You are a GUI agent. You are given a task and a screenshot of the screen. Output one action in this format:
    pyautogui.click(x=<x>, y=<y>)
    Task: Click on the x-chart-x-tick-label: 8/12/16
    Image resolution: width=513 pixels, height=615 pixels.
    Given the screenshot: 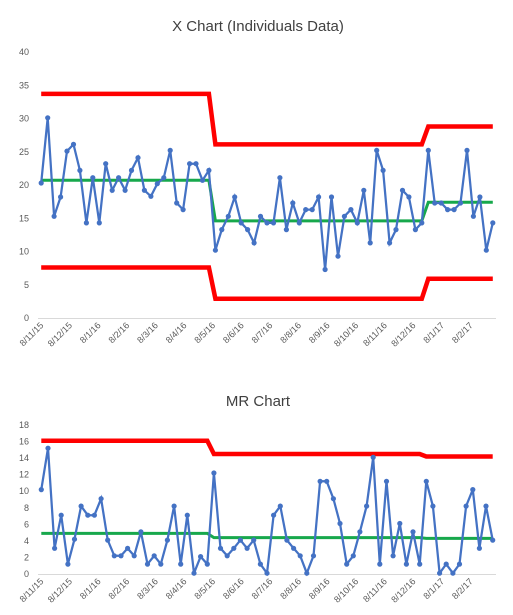 What is the action you would take?
    pyautogui.click(x=403, y=334)
    